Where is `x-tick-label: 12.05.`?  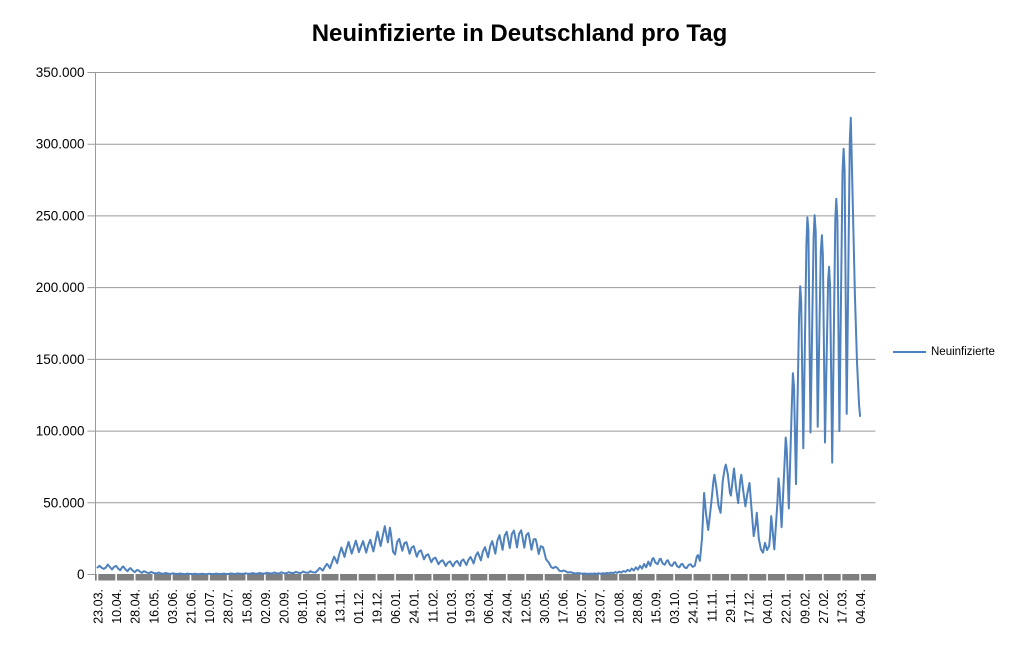 x-tick-label: 12.05. is located at coordinates (526, 606).